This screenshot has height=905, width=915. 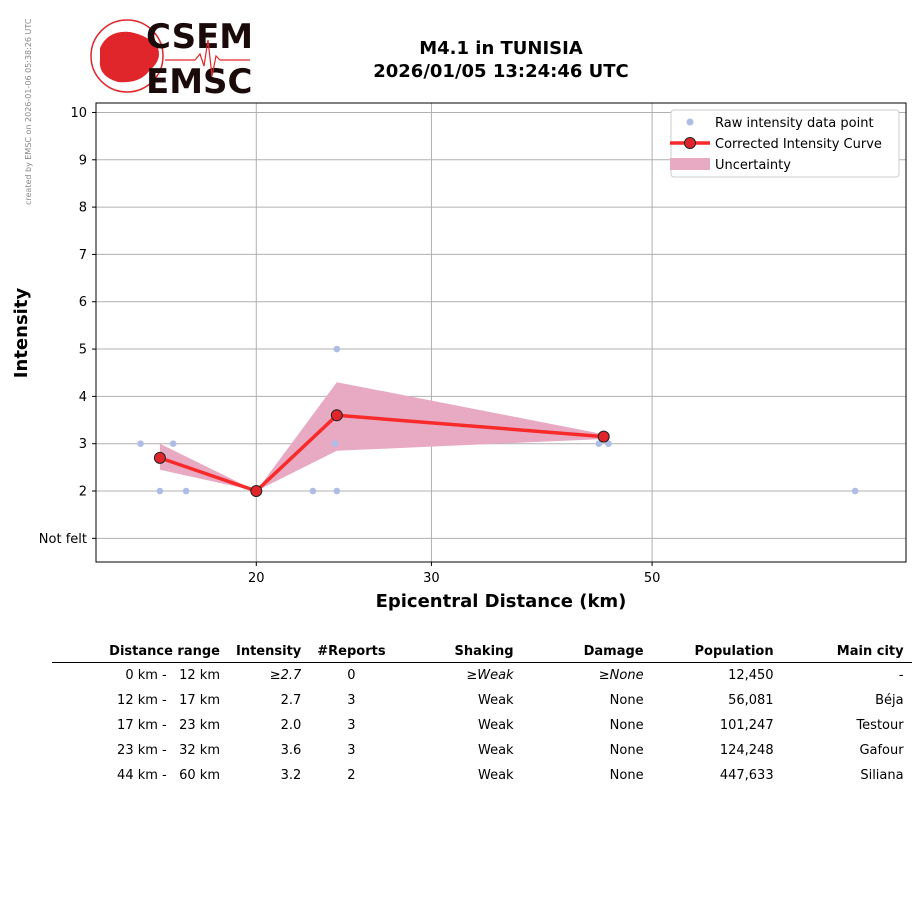 I want to click on cell-intensity: ≥2.7, so click(x=285, y=675).